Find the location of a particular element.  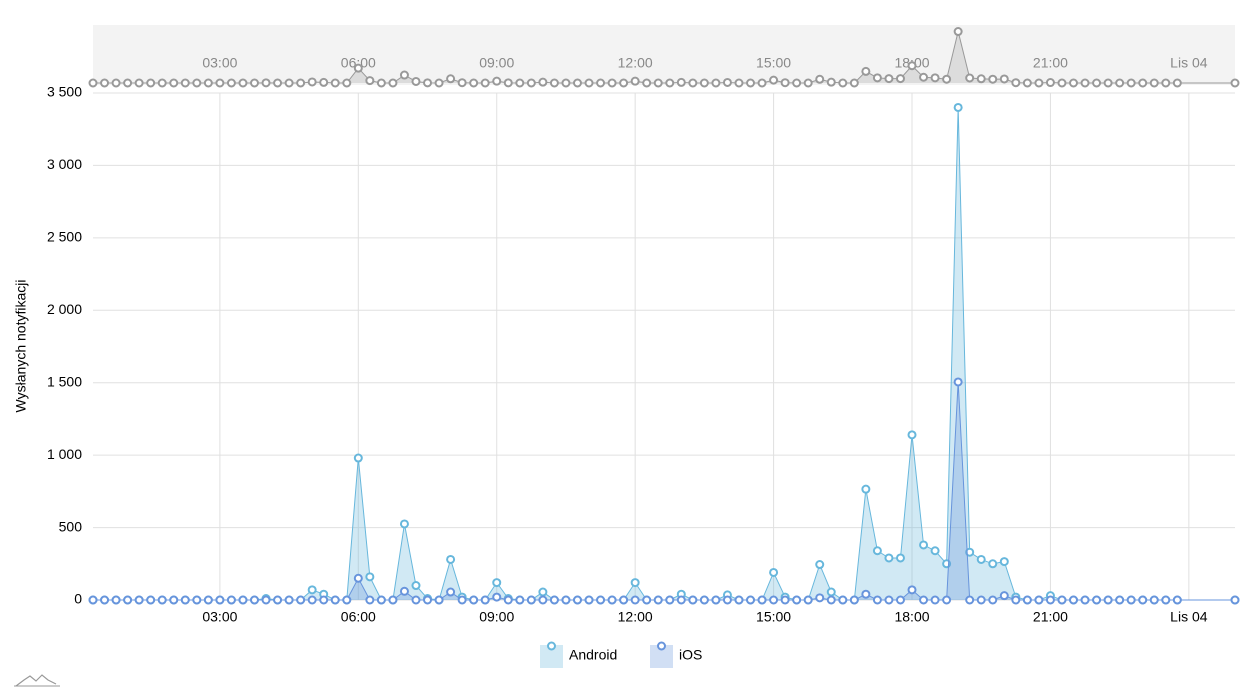

x-tick-label: 06:00 is located at coordinates (358, 617).